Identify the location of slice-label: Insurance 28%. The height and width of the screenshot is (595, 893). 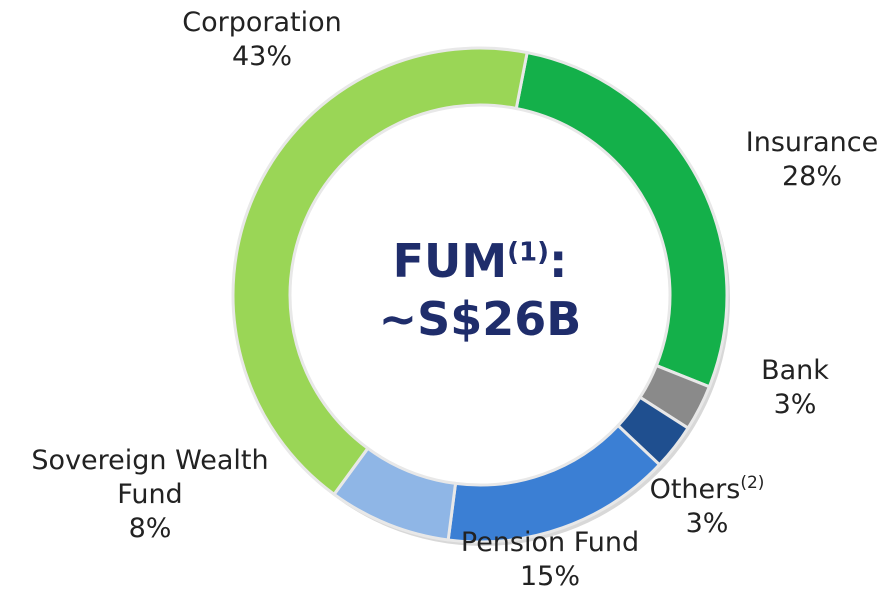
(802, 160).